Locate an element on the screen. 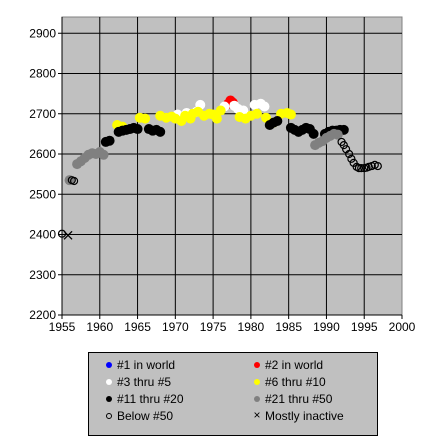 This screenshot has height=441, width=423. legend-marker-2-in-world is located at coordinates (257, 365).